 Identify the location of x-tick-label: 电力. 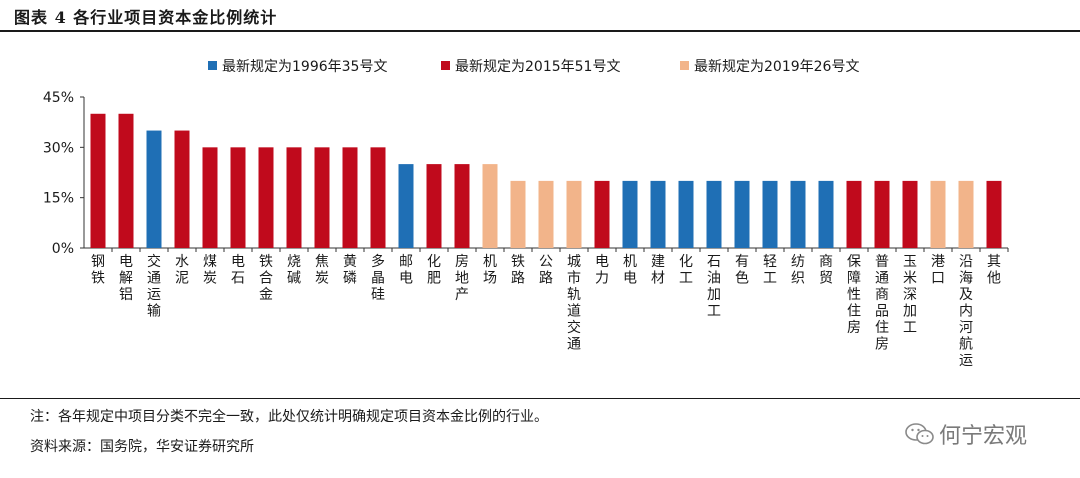
(602, 270).